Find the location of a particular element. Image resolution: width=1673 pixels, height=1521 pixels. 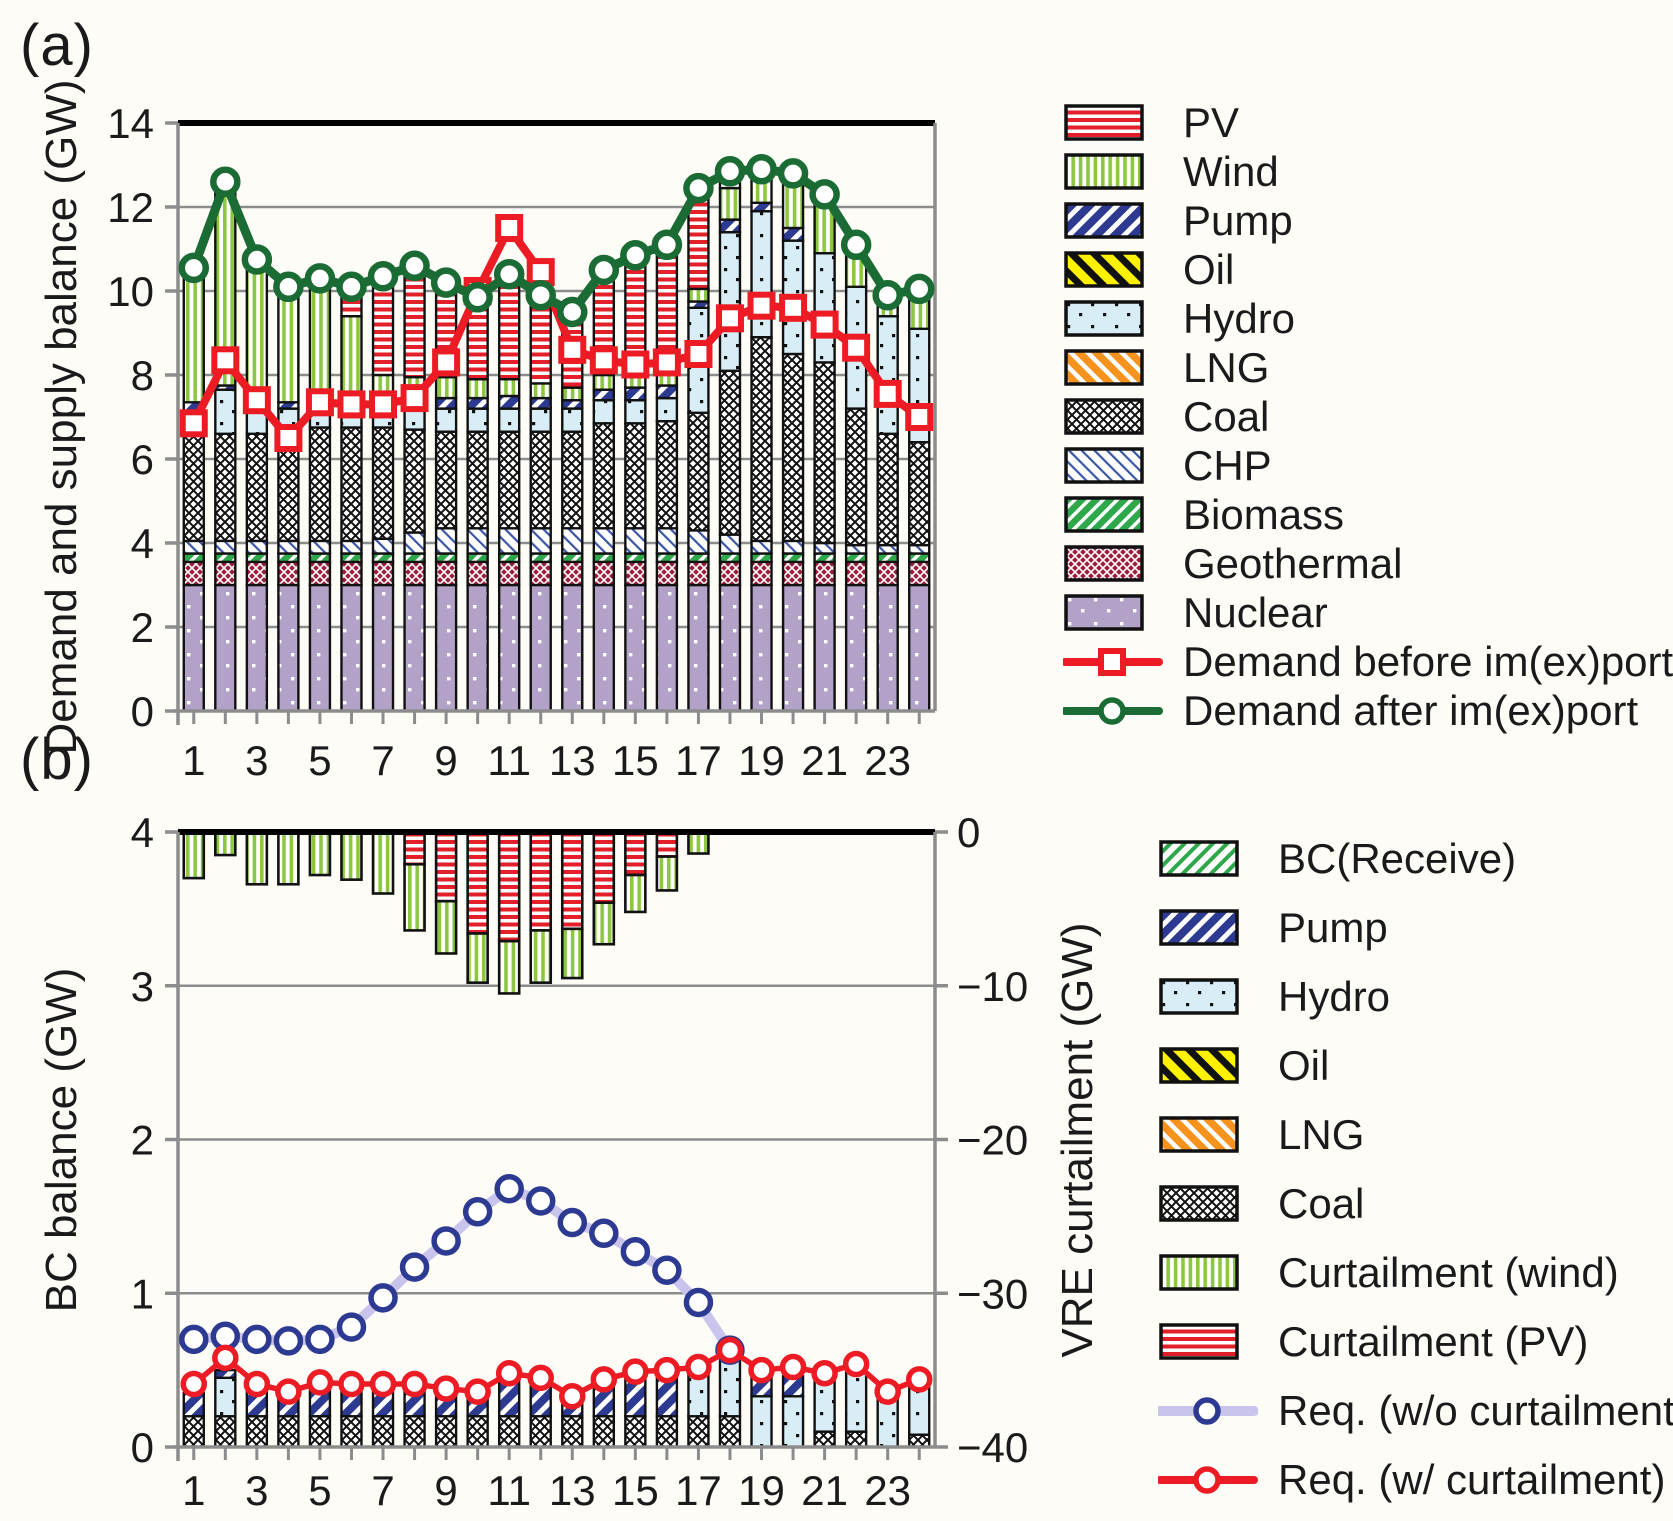

bar-a-h19-pump is located at coordinates (761, 207).